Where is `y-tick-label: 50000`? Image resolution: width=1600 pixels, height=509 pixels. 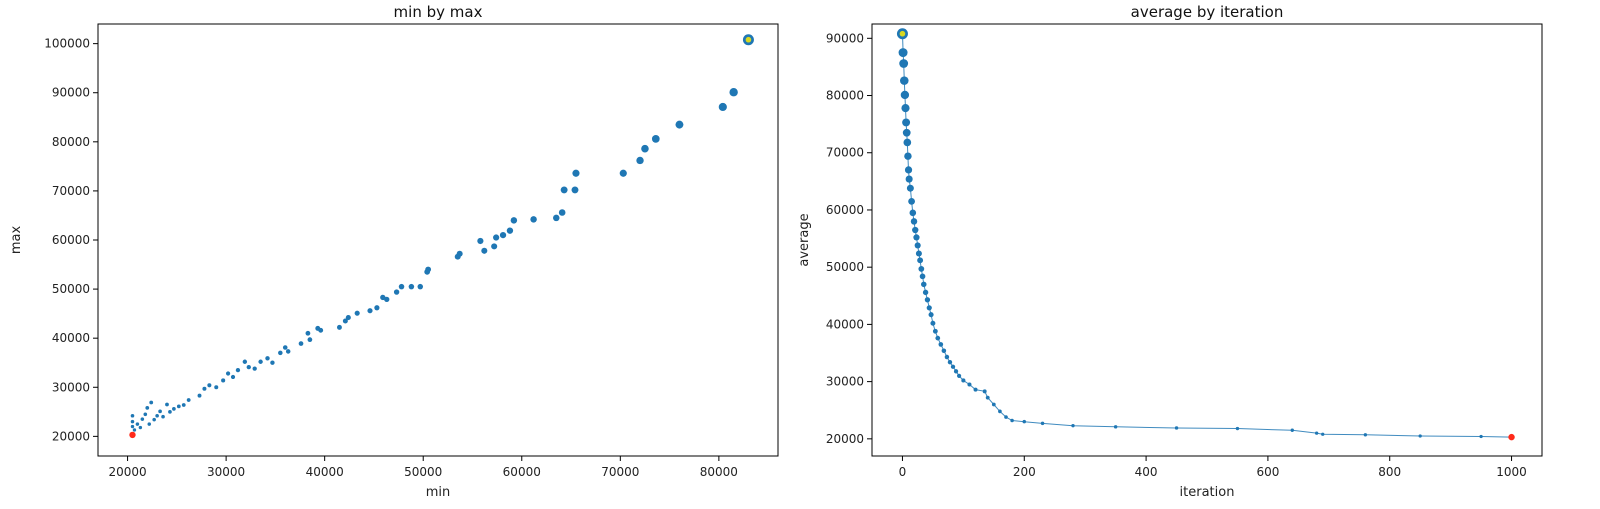
y-tick-label: 50000 is located at coordinates (71, 289).